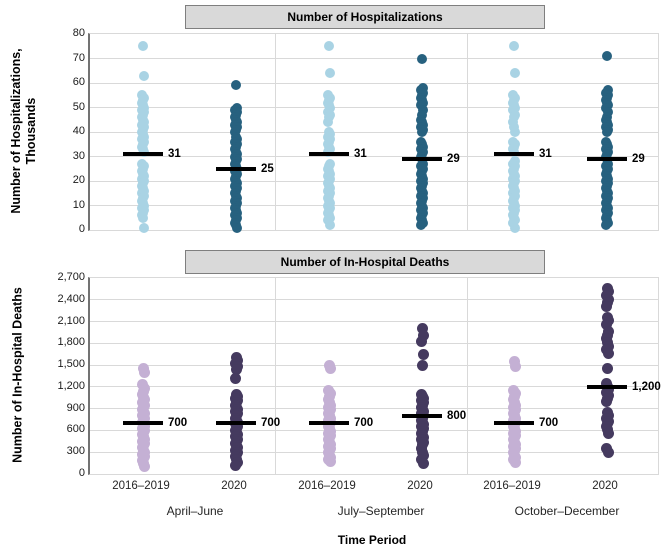  Describe the element at coordinates (78, 204) in the screenshot. I see `y-tick-label: 10` at that location.